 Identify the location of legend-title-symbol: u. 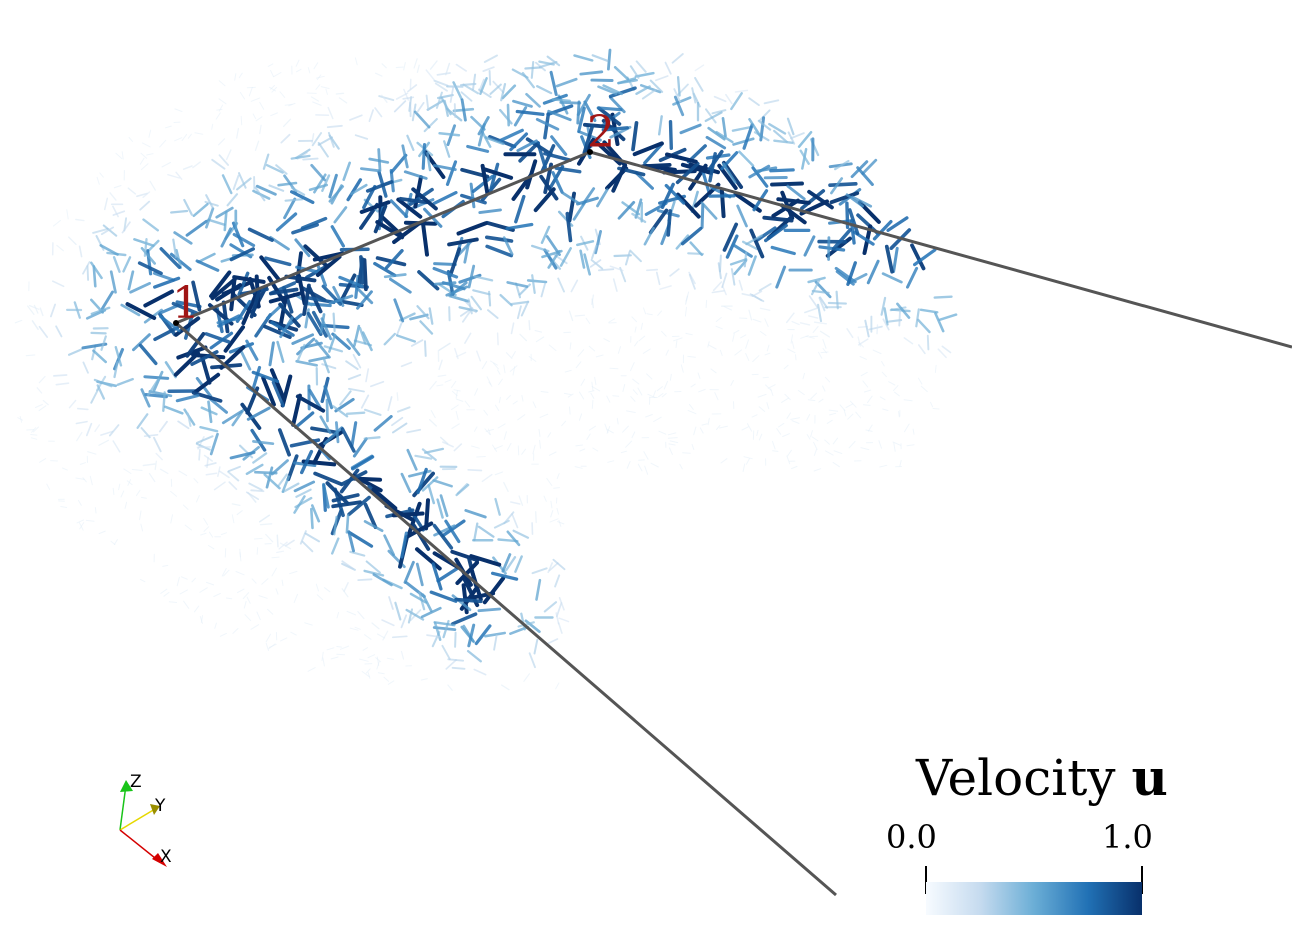
(1149, 777).